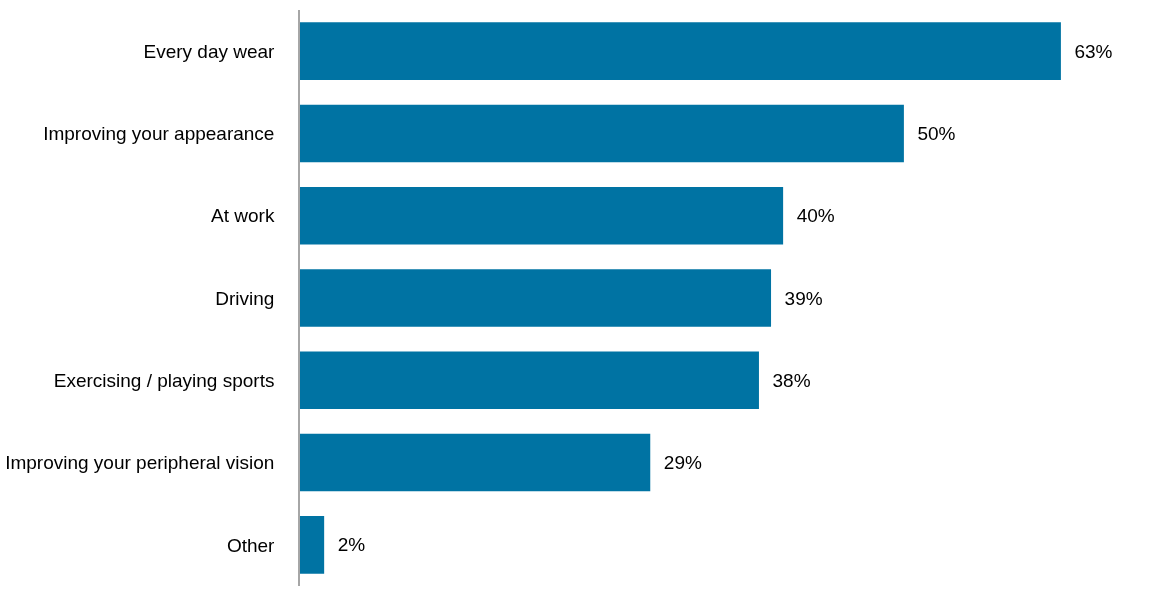 Image resolution: width=1157 pixels, height=591 pixels. What do you see at coordinates (140, 463) in the screenshot?
I see `y-tick-label: Improving your peripheral vision` at bounding box center [140, 463].